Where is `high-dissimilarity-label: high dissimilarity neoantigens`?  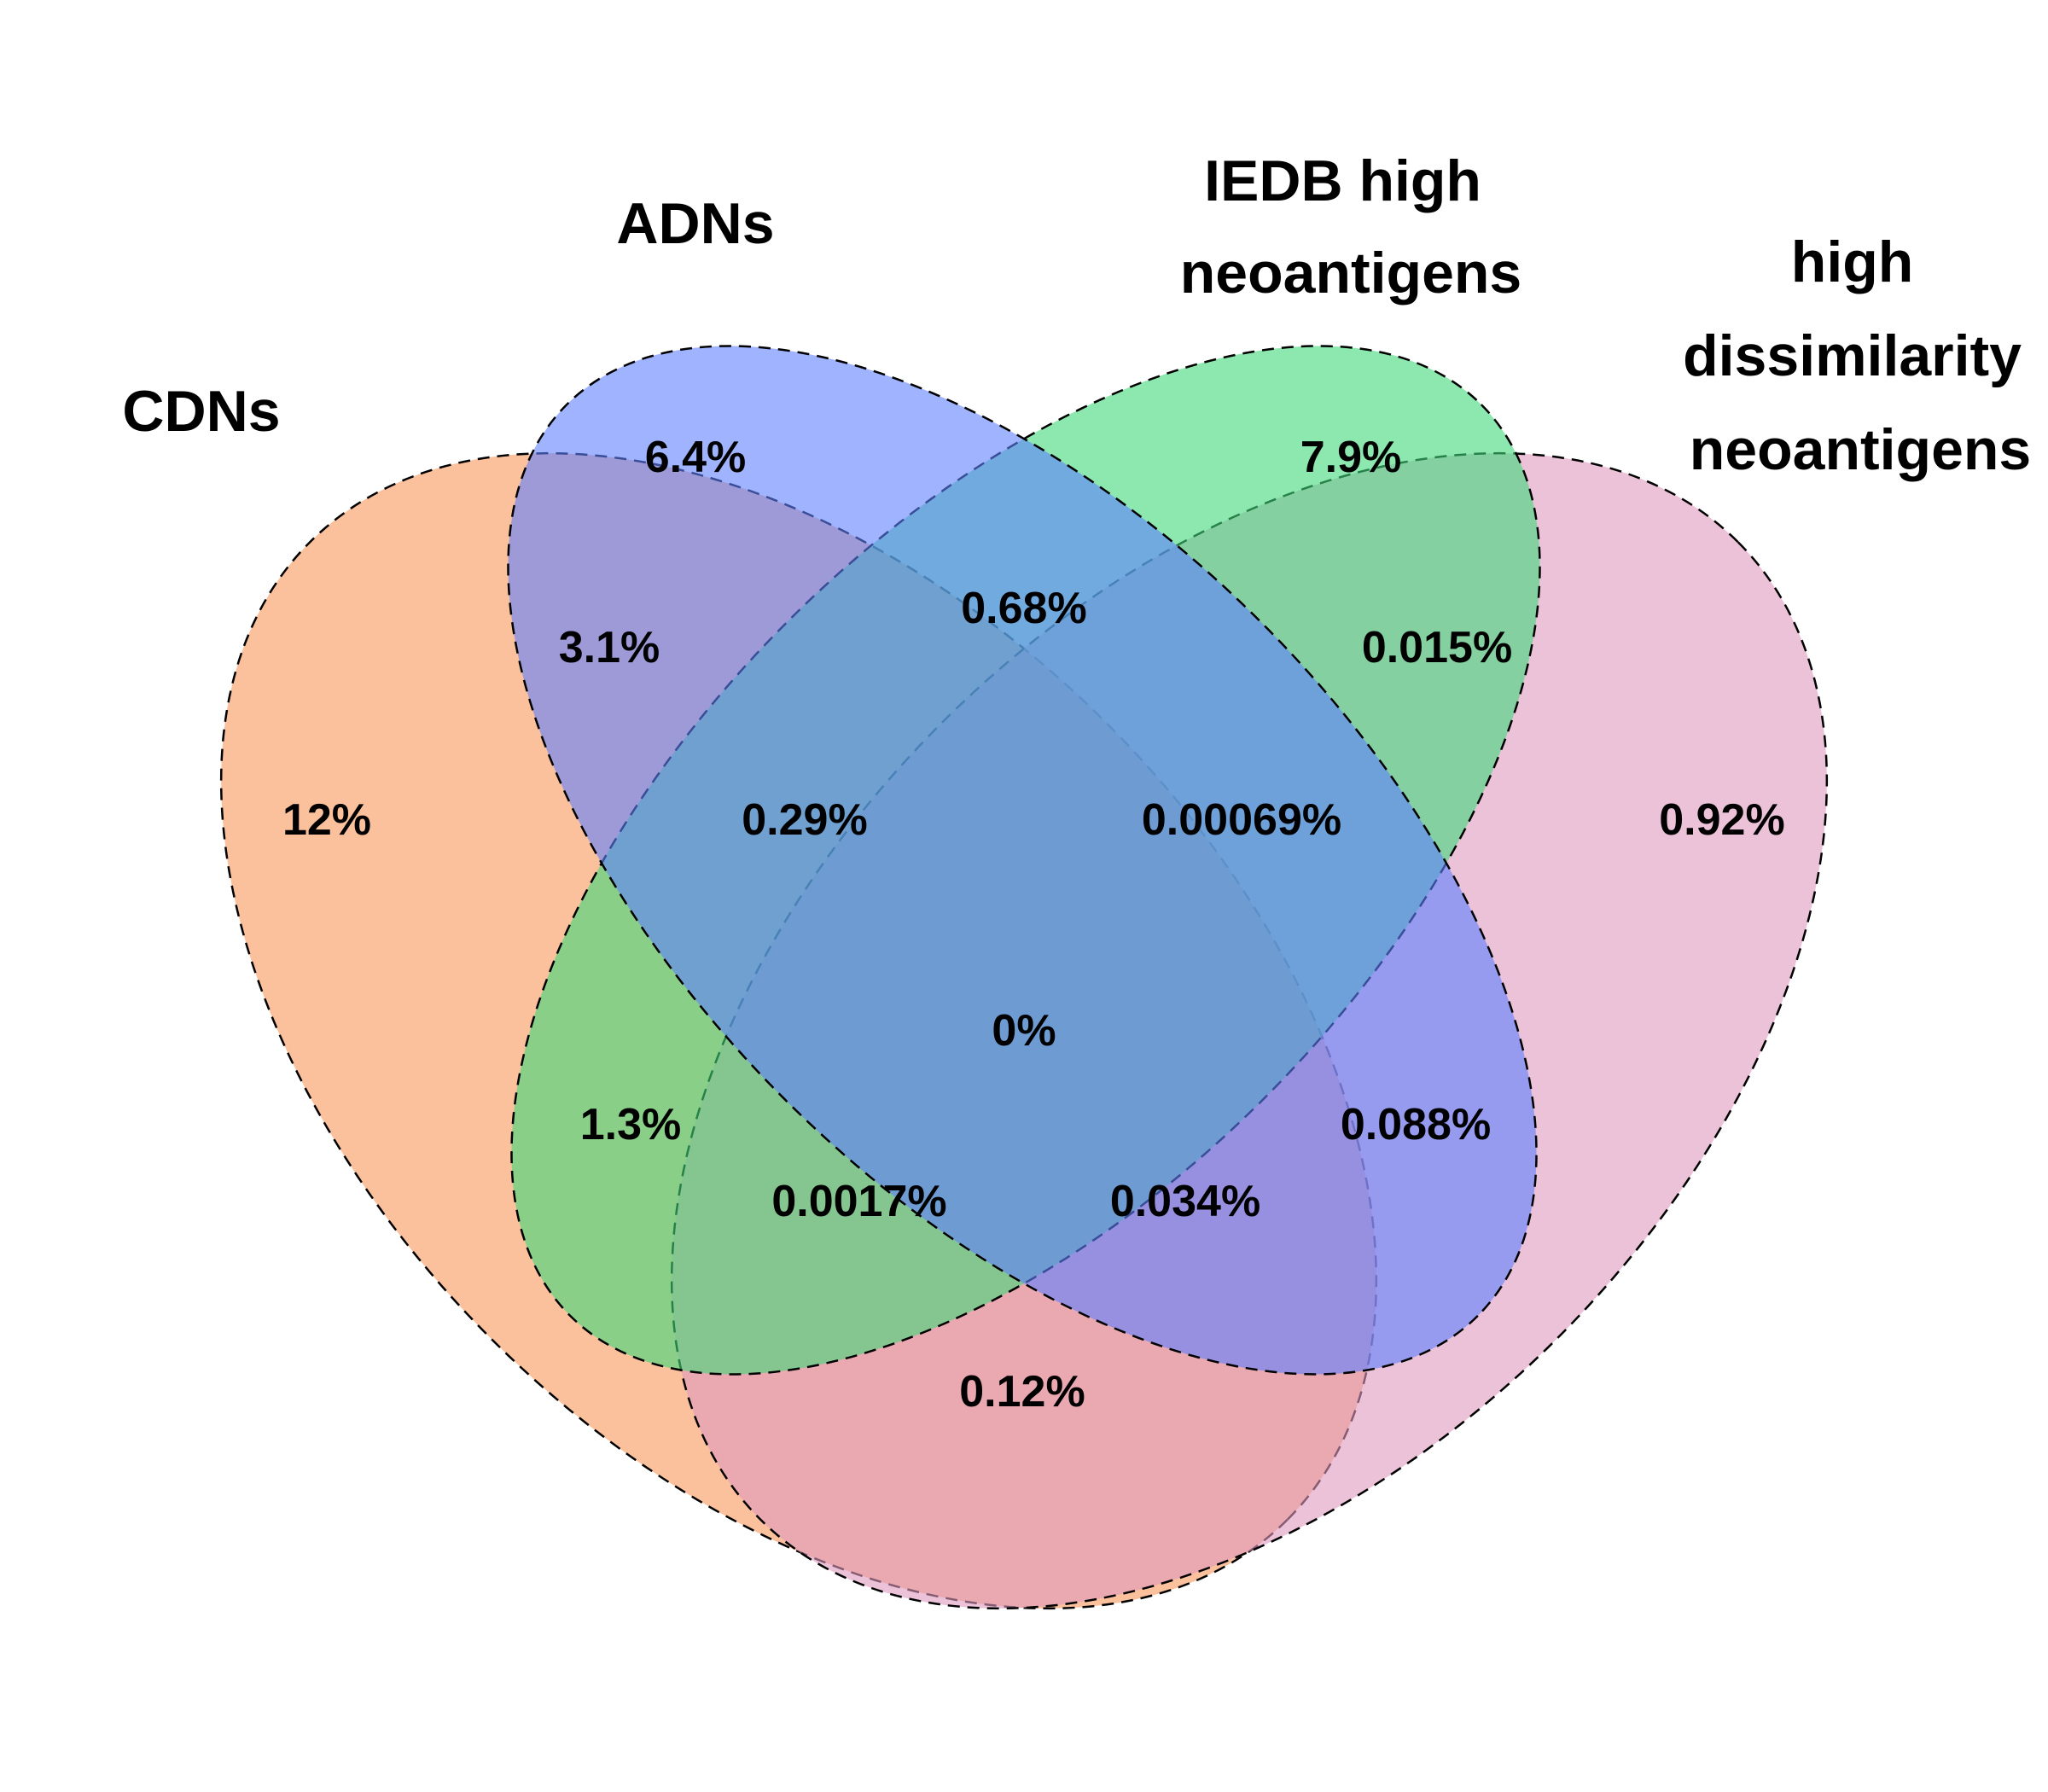
high-dissimilarity-label: high dissimilarity neoantigens is located at coordinates (1861, 356).